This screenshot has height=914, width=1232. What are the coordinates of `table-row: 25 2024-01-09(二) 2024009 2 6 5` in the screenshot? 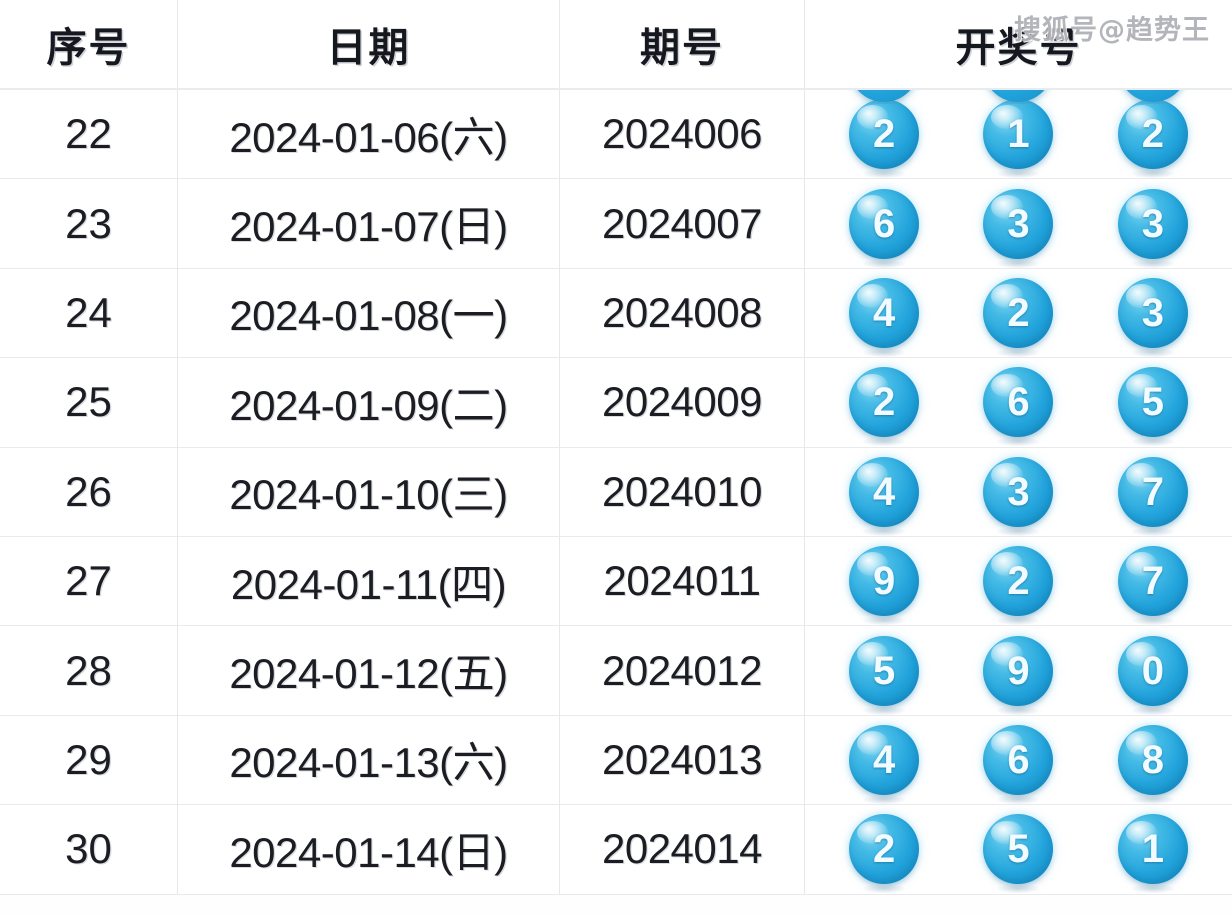 It's located at (616, 403).